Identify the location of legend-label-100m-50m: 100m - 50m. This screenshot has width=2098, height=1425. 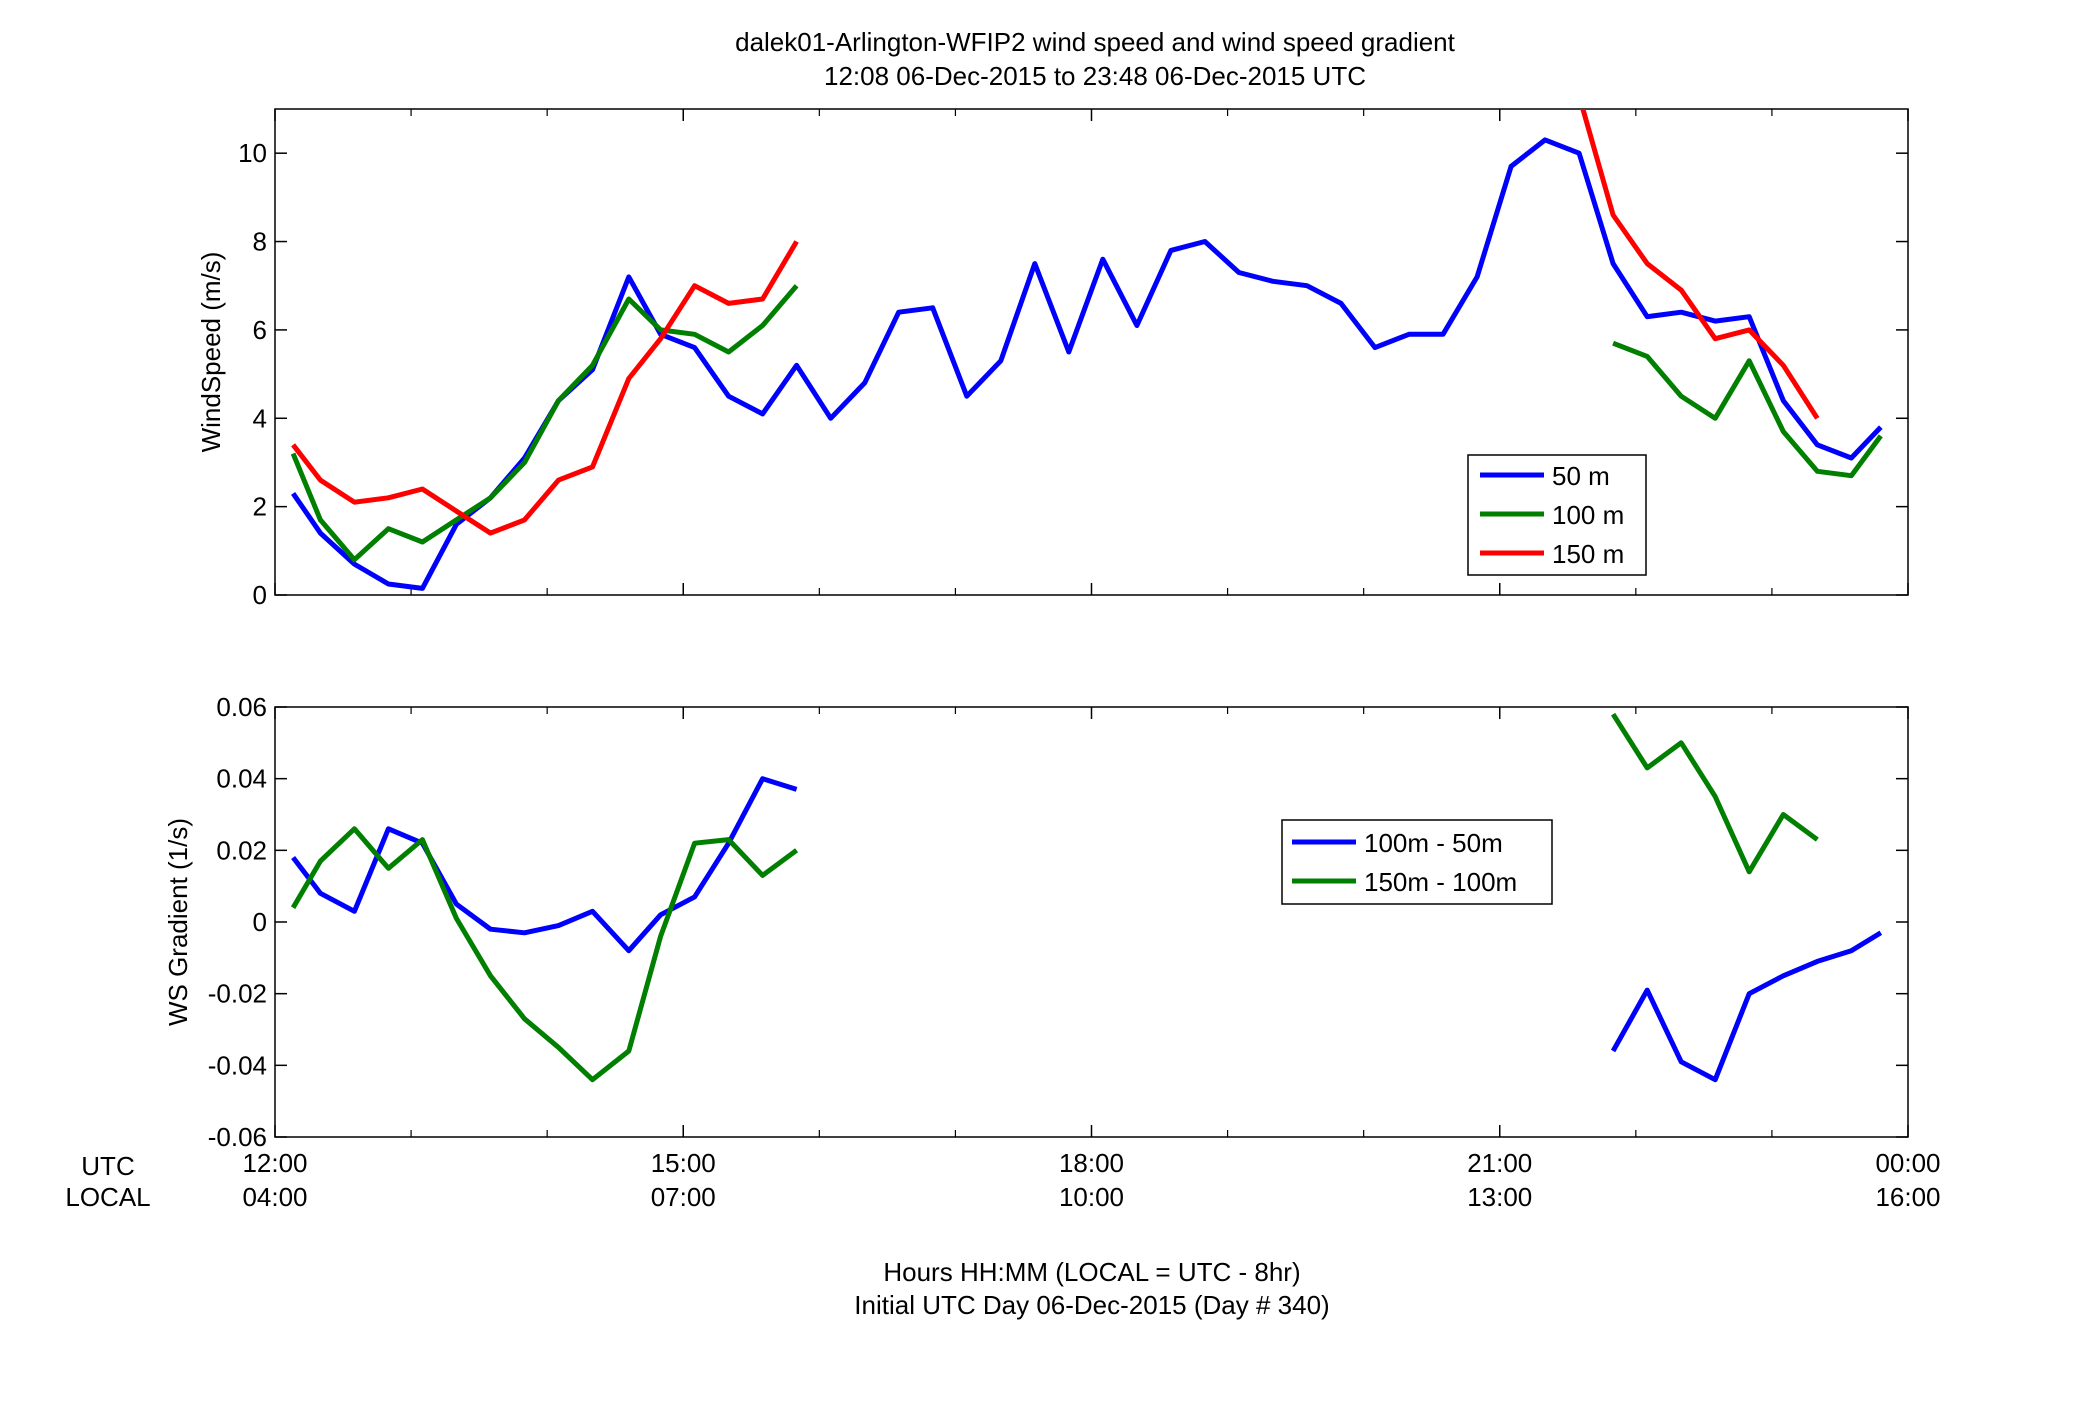
(1433, 843).